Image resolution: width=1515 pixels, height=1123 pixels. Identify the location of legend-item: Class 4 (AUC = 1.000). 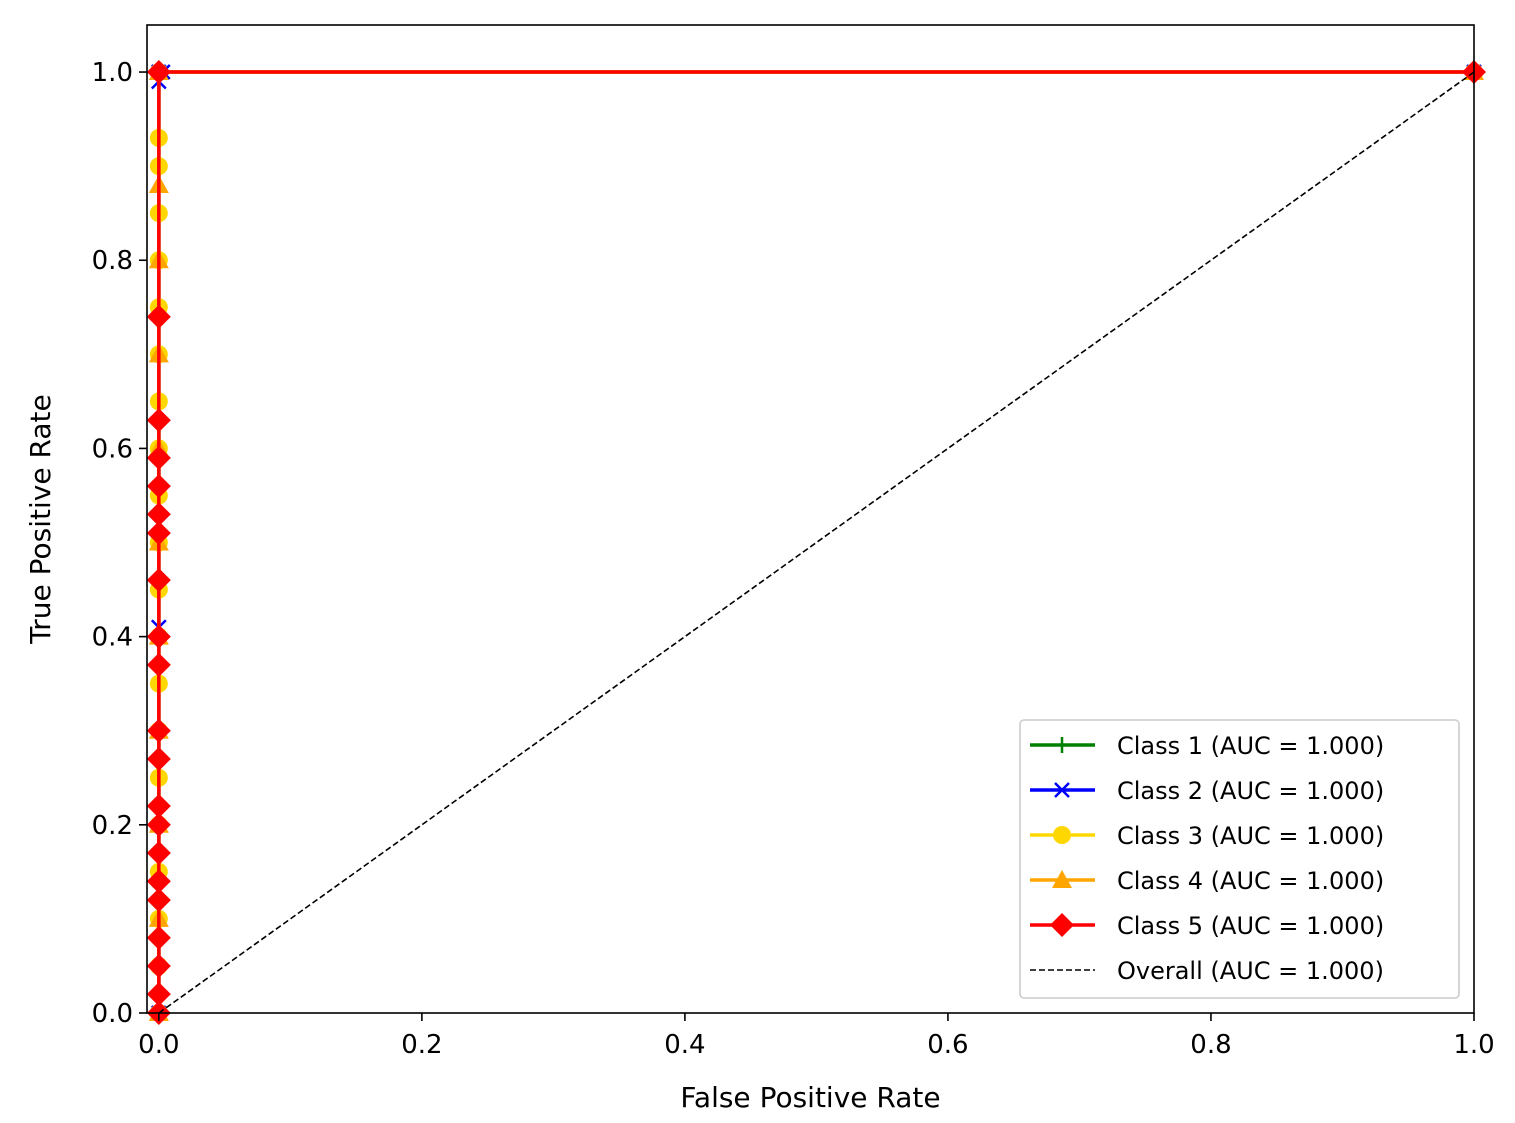
(1207, 881).